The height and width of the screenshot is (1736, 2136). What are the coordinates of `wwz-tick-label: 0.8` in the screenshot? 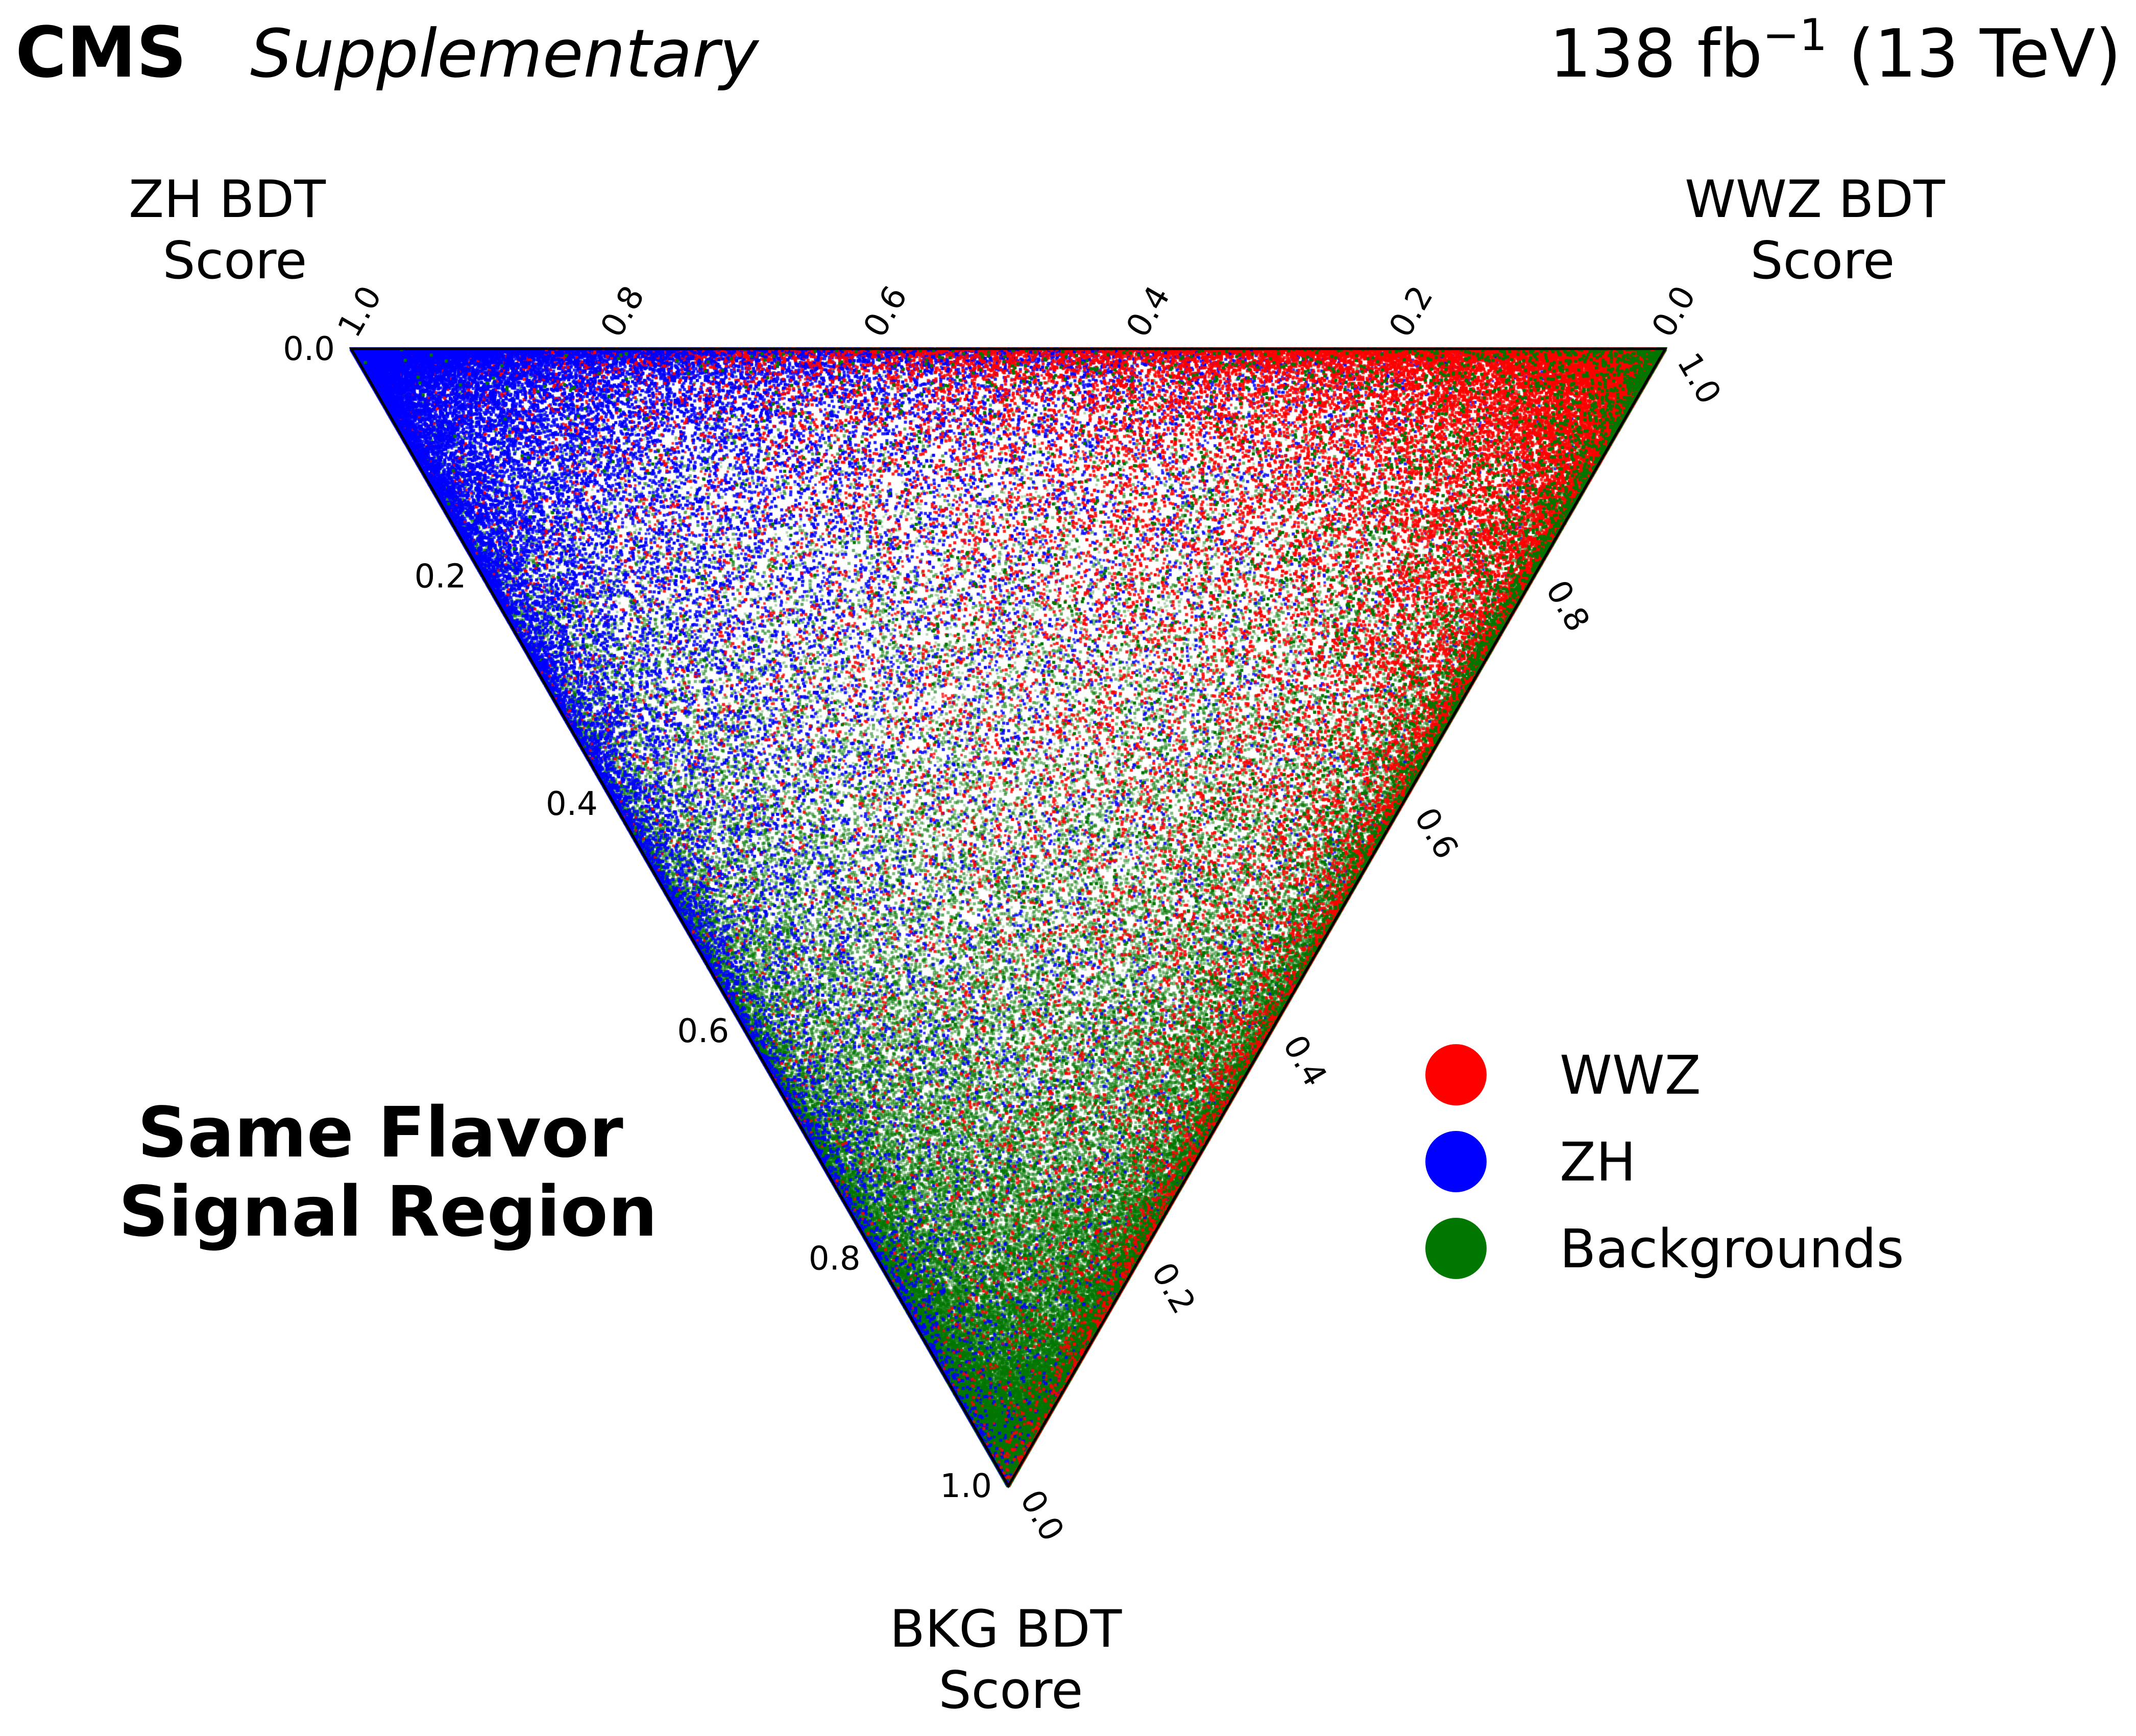 It's located at (623, 312).